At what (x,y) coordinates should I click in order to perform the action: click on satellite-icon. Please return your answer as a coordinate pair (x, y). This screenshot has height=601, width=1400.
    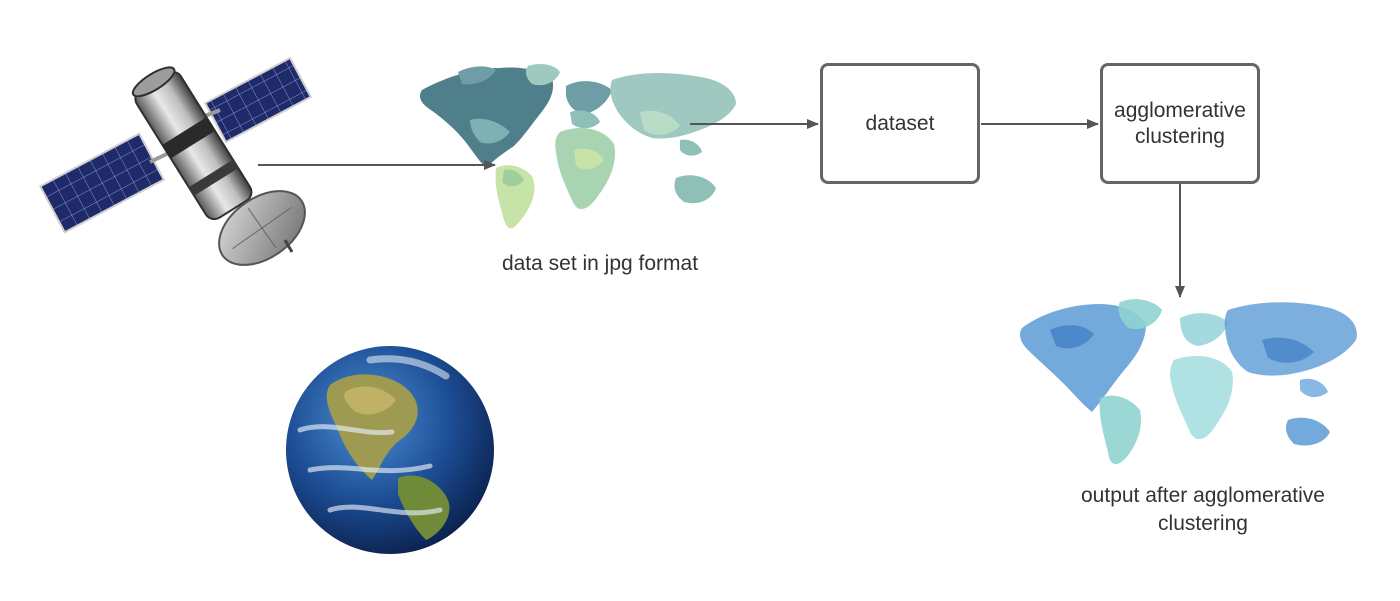
    Looking at the image, I should click on (175, 161).